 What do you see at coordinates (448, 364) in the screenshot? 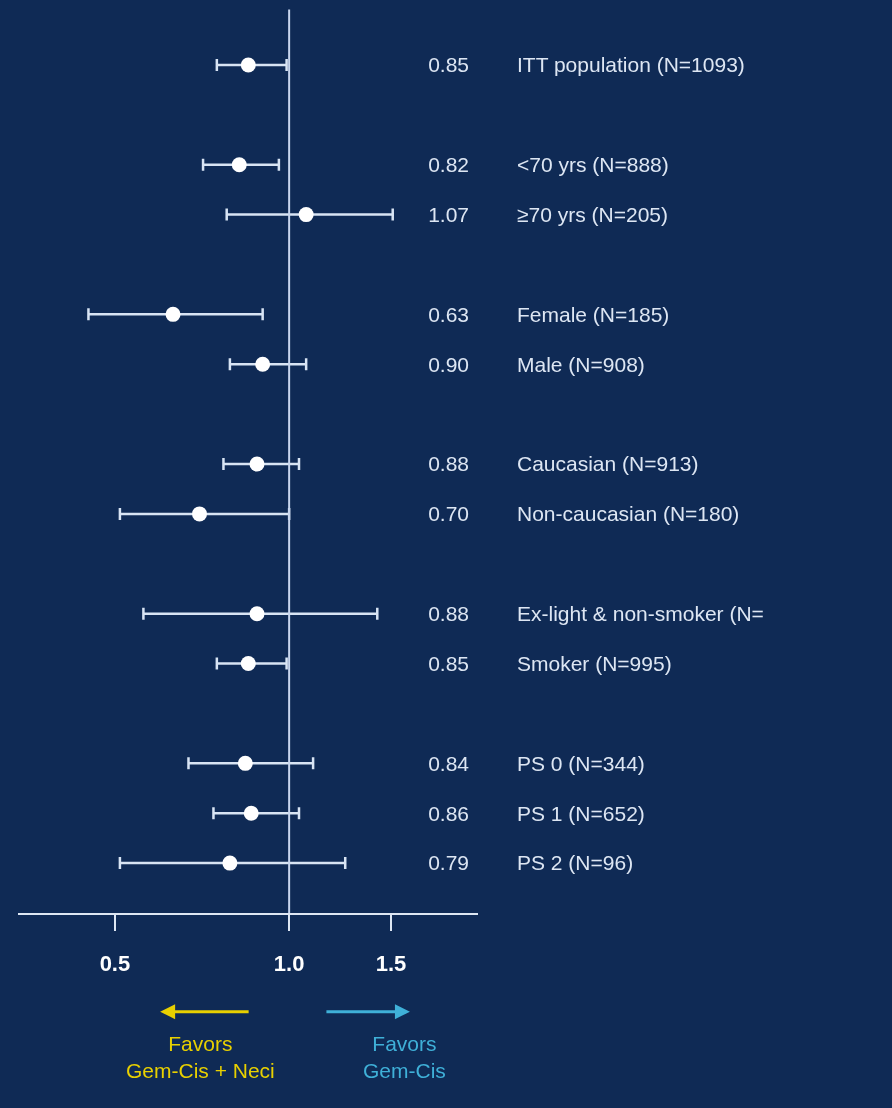
I see `y2-tick-label: 0.90` at bounding box center [448, 364].